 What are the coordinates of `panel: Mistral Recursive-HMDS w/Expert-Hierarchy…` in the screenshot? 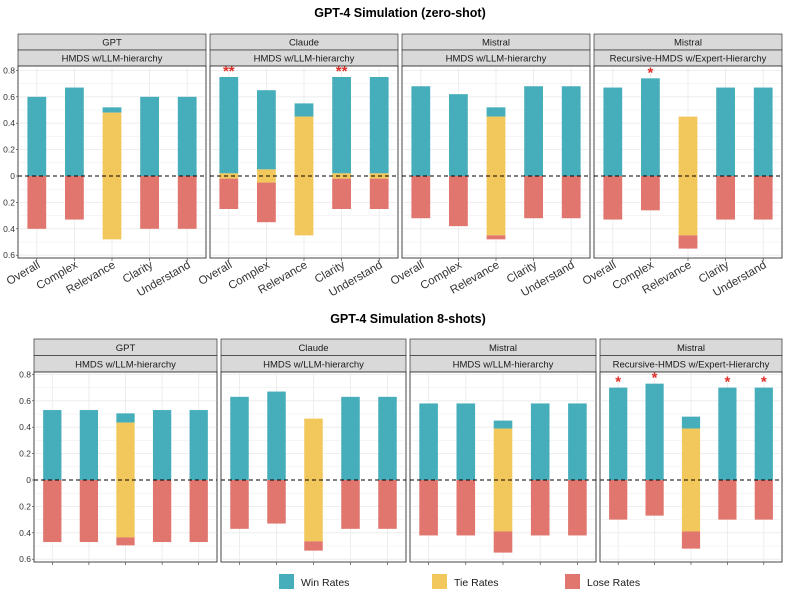 It's located at (682, 166).